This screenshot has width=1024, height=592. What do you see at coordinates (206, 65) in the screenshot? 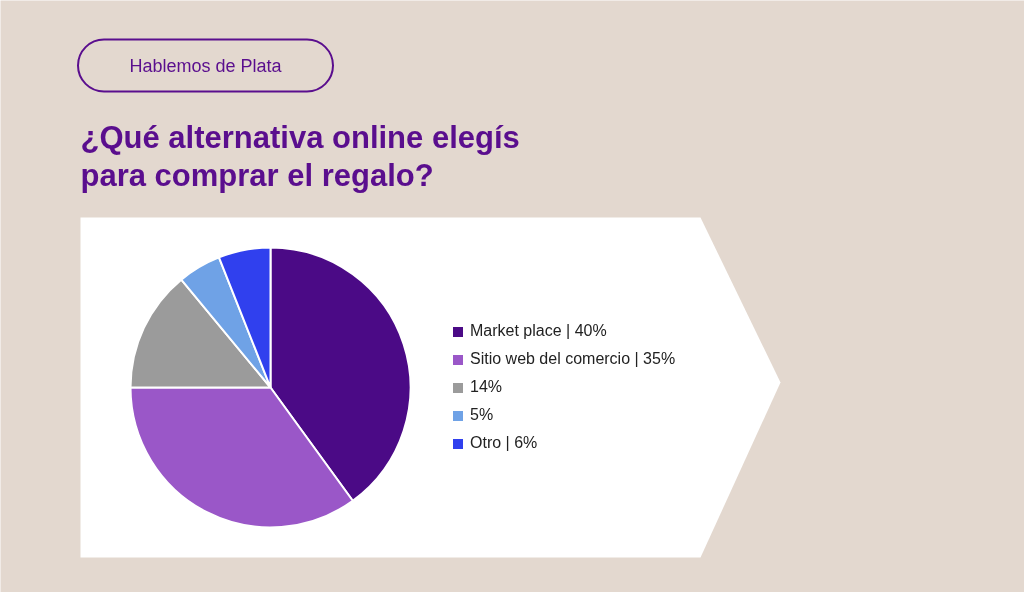
I see `chart-subtitle: Hablemos de Plata` at bounding box center [206, 65].